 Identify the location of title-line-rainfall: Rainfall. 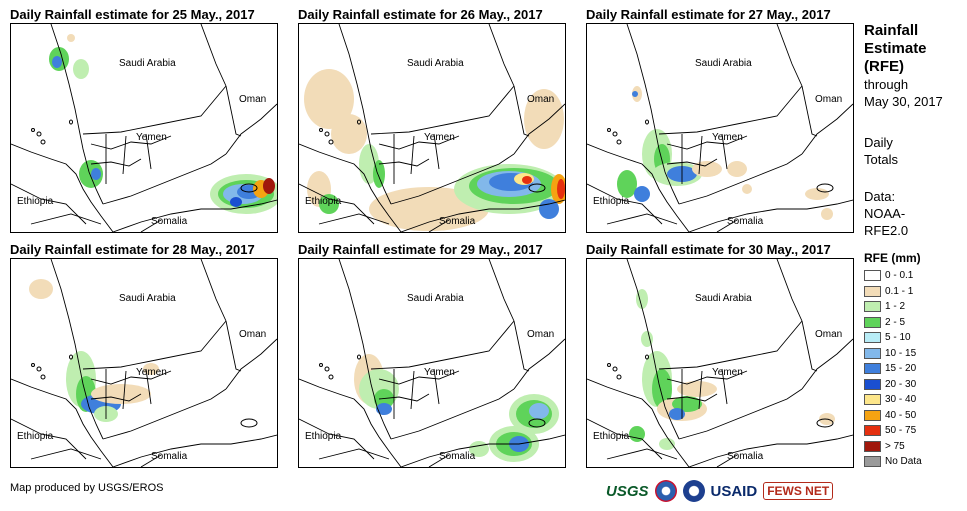
(891, 30).